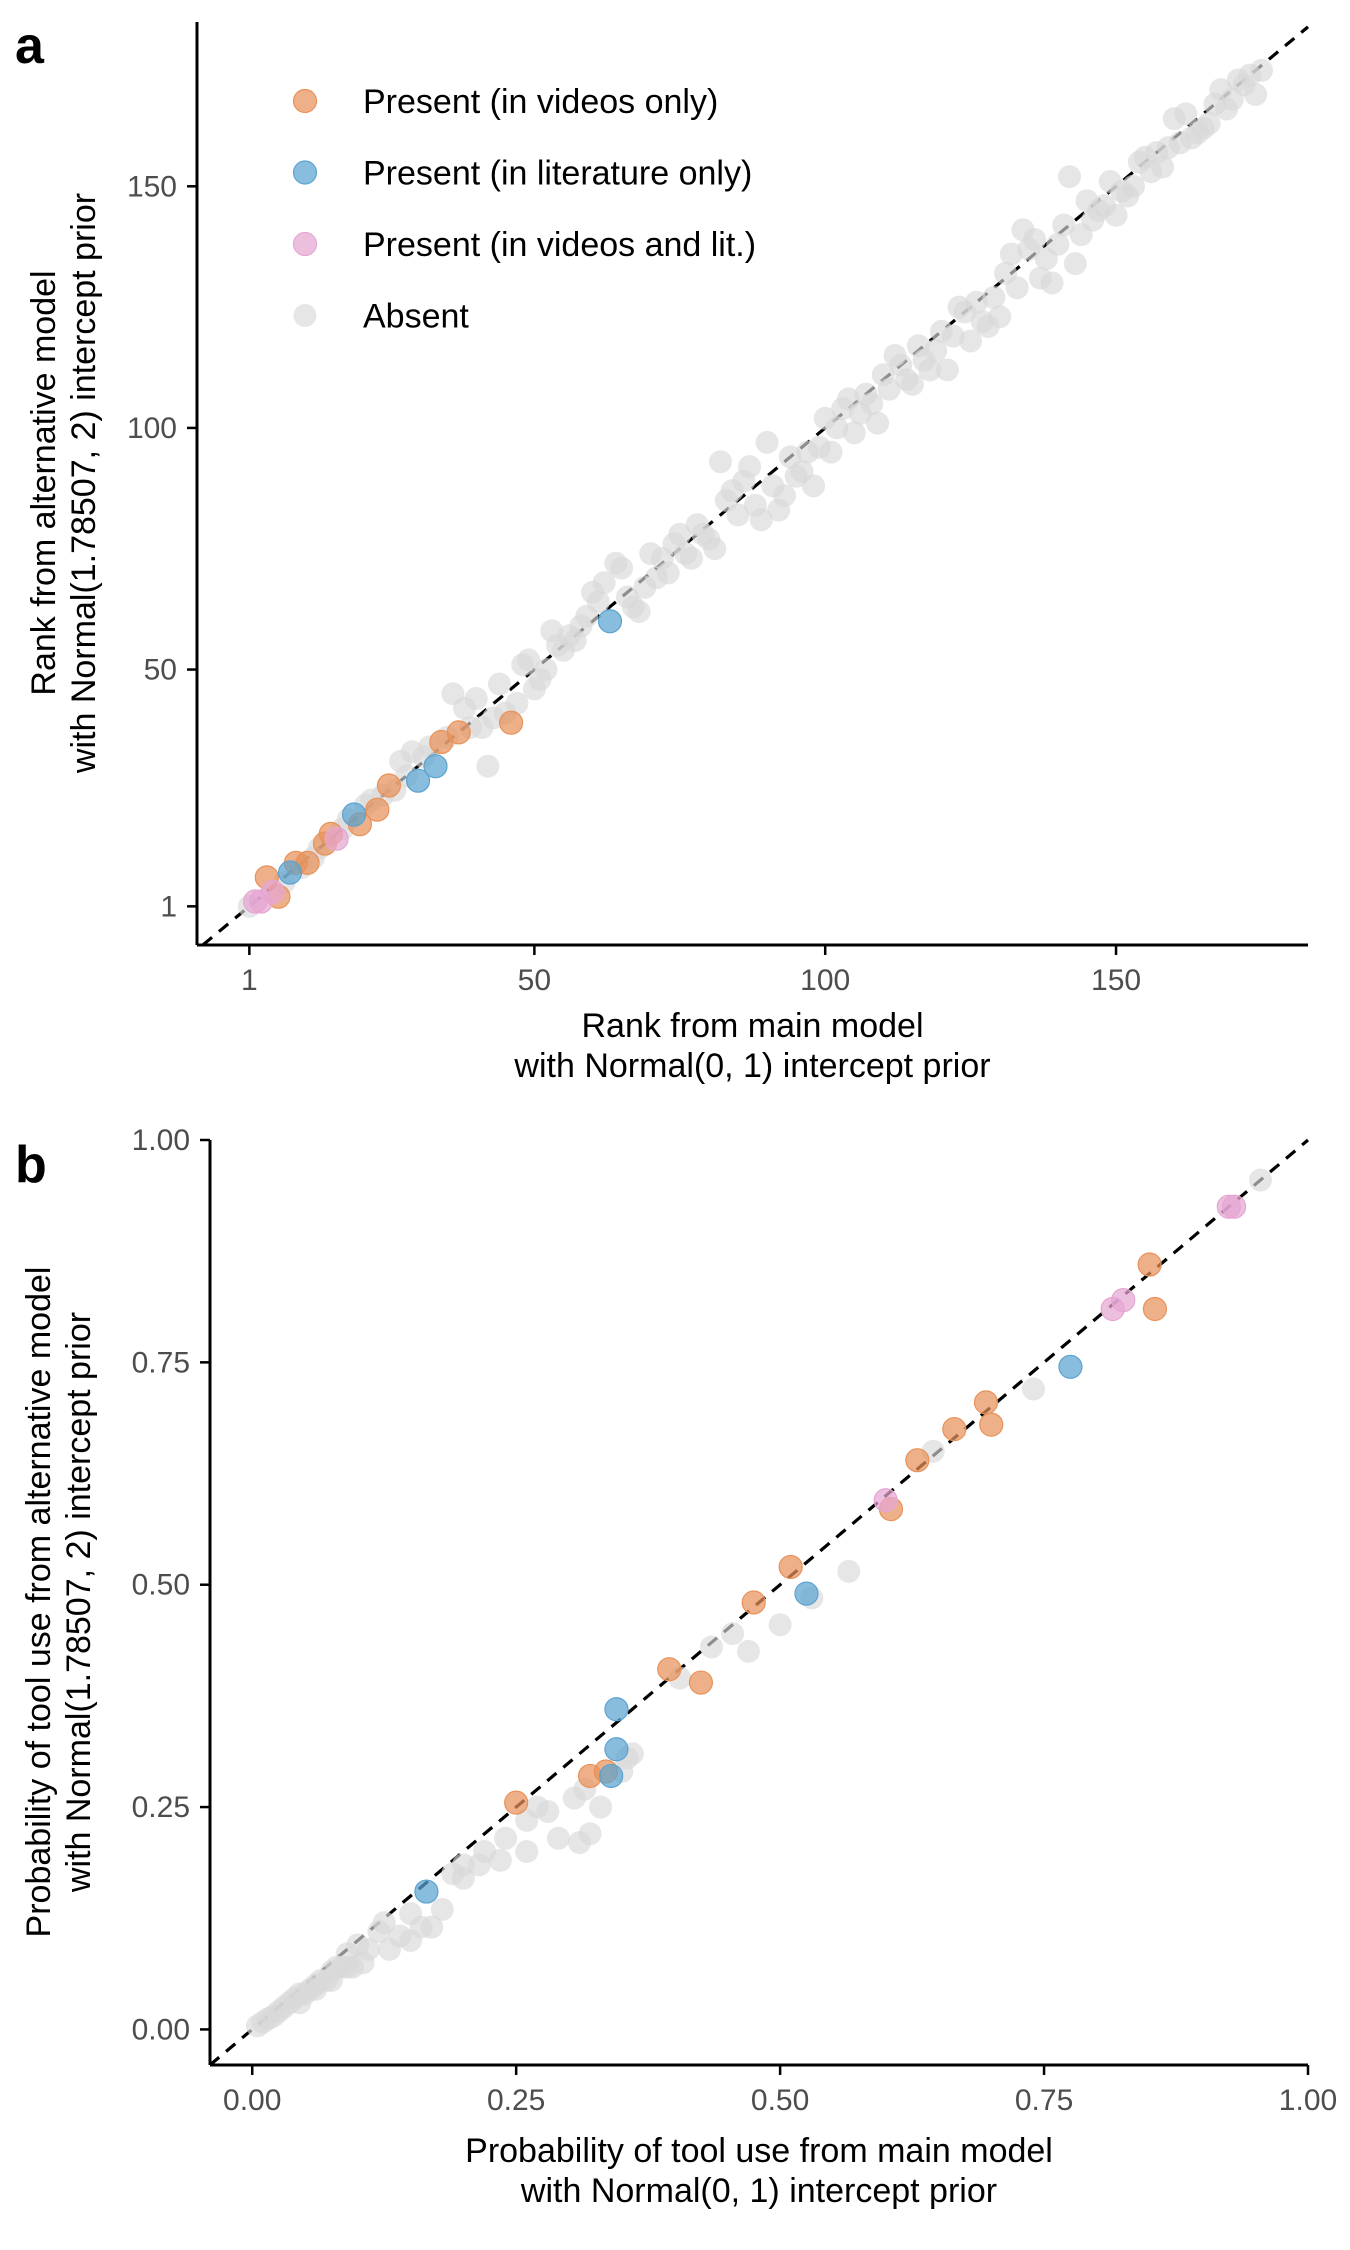 Image resolution: width=1350 pixels, height=2250 pixels. Describe the element at coordinates (759, 2151) in the screenshot. I see `x-axis-title-b: Probability of tool use from main model` at that location.